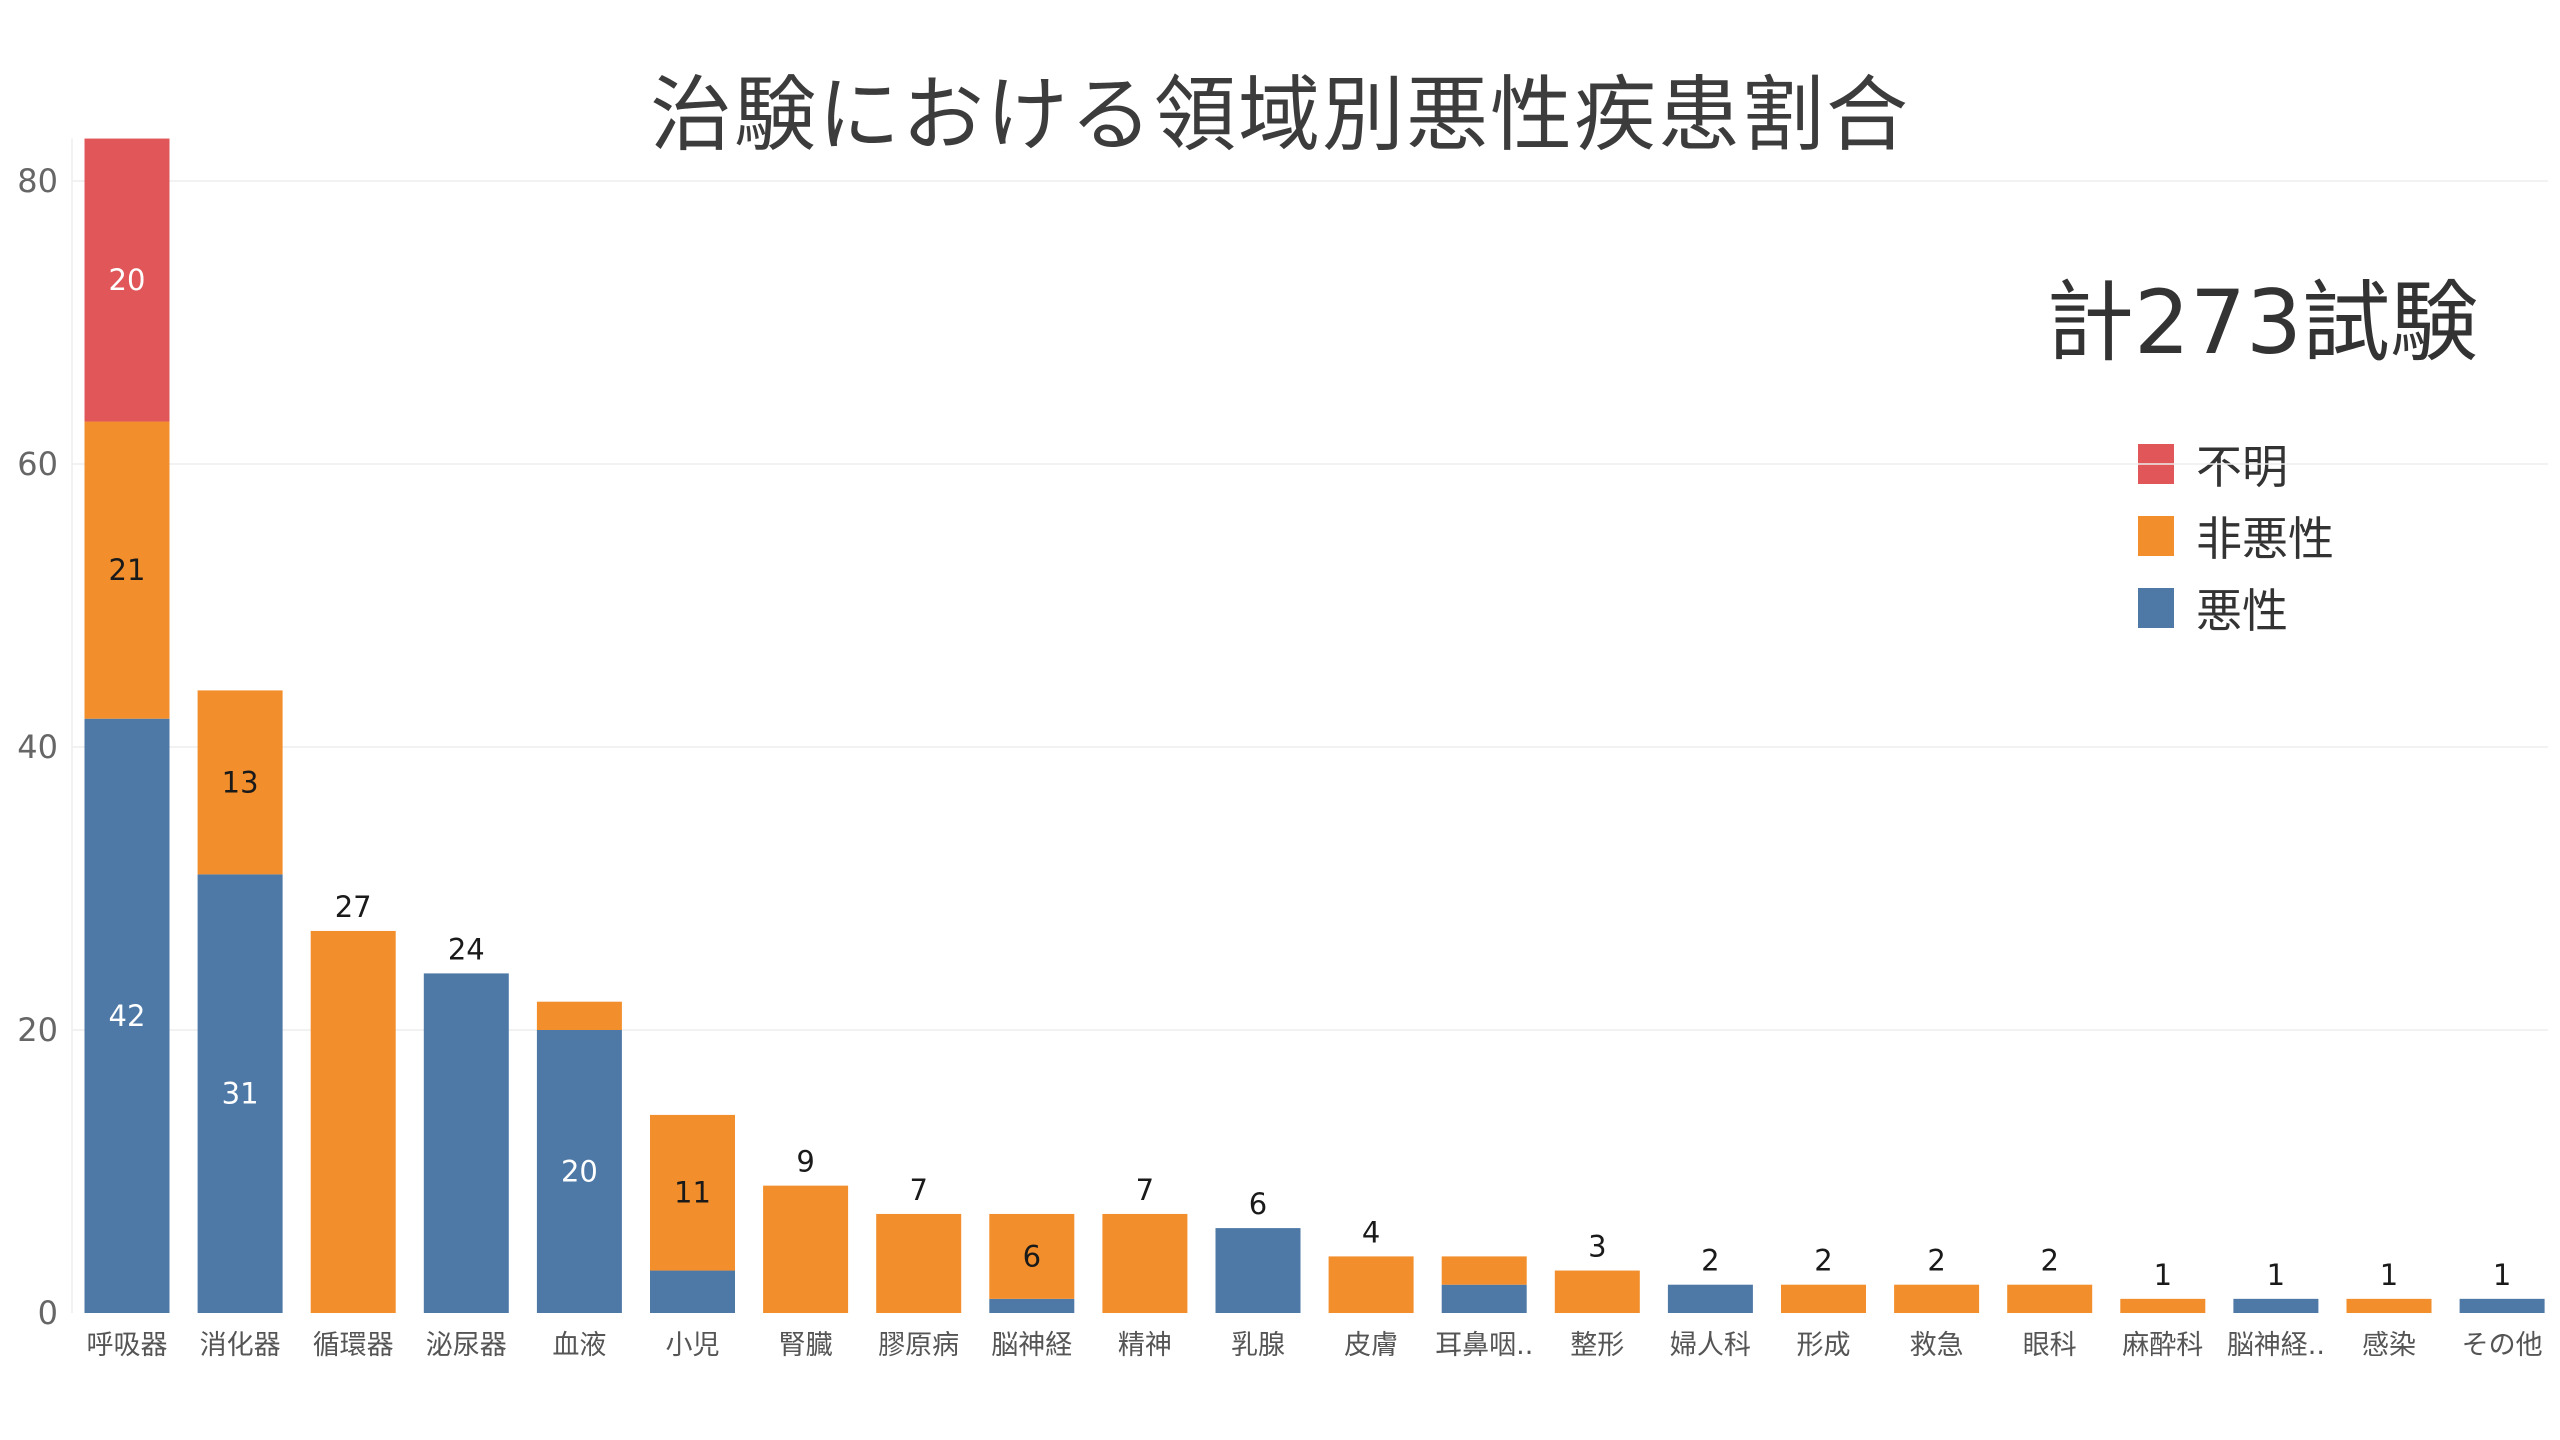 The height and width of the screenshot is (1440, 2560). What do you see at coordinates (1031, 1345) in the screenshot?
I see `x-category-label: 脳神経` at bounding box center [1031, 1345].